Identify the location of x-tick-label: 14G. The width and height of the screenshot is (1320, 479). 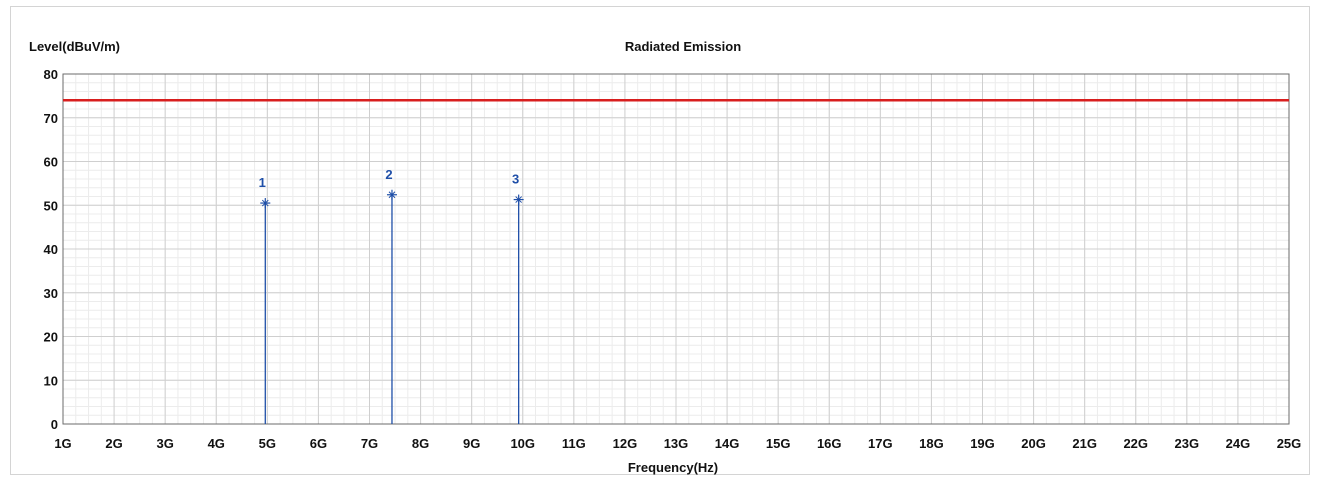
(727, 443).